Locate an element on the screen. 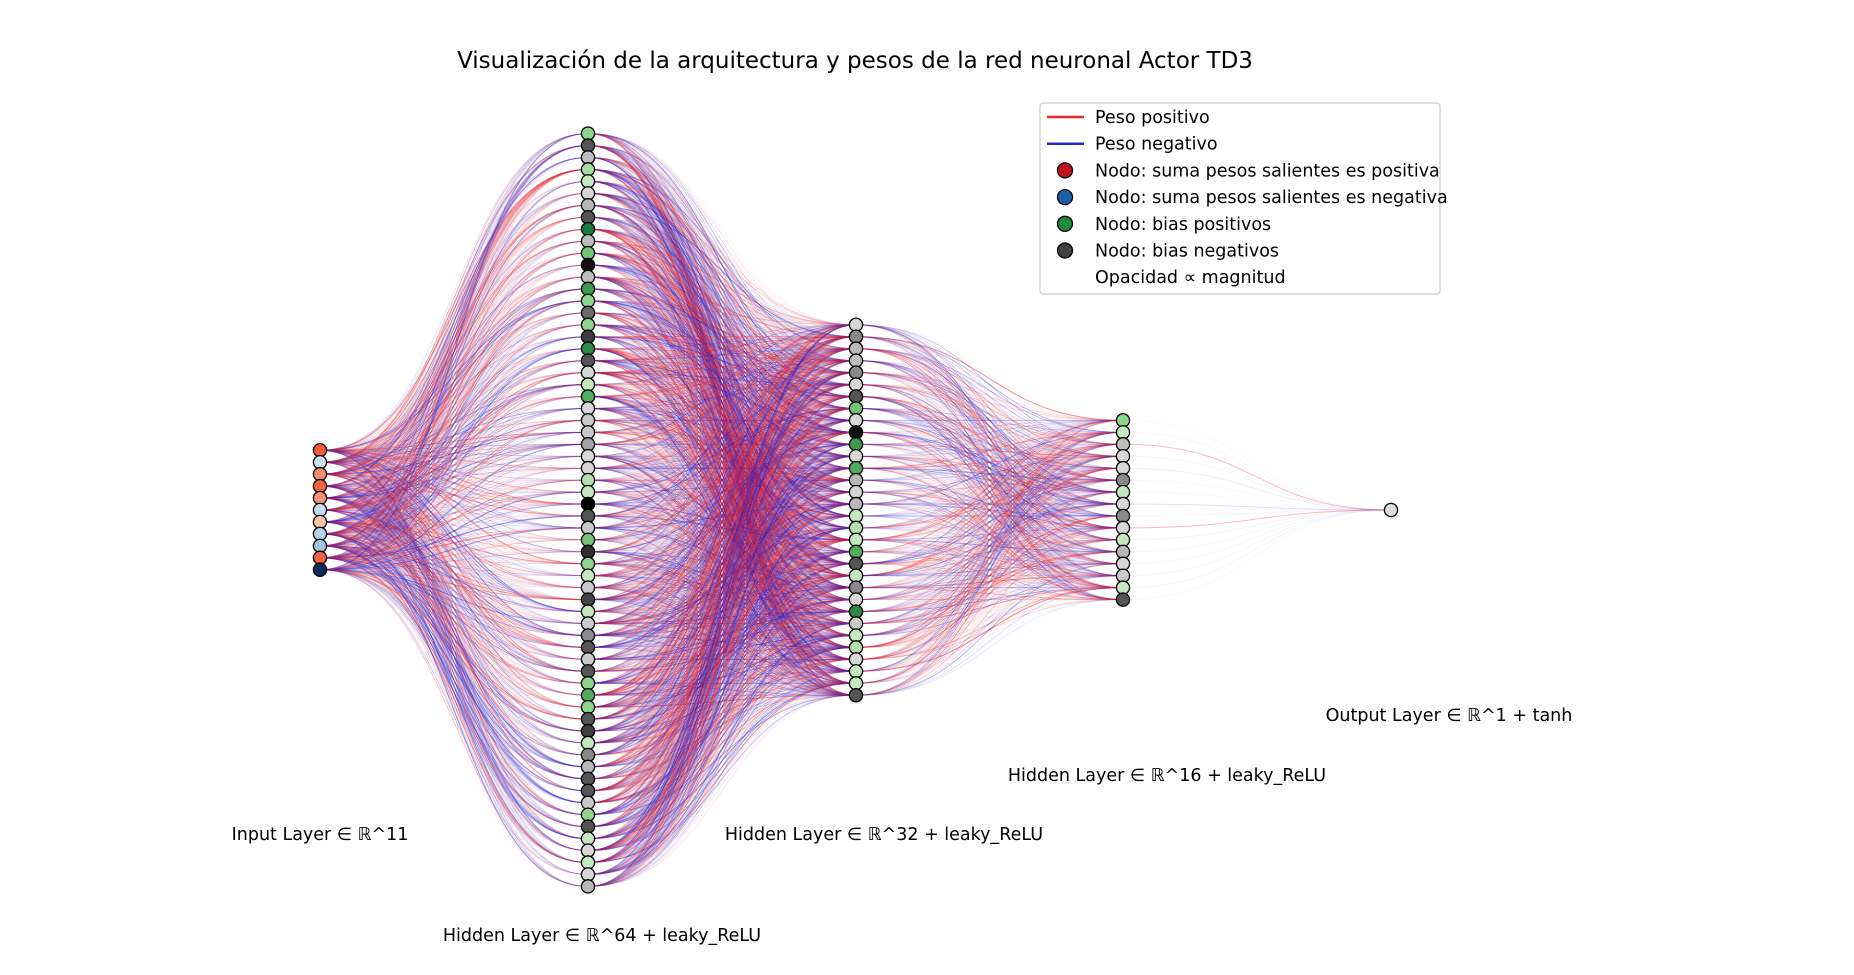  neuron-node is located at coordinates (856, 575).